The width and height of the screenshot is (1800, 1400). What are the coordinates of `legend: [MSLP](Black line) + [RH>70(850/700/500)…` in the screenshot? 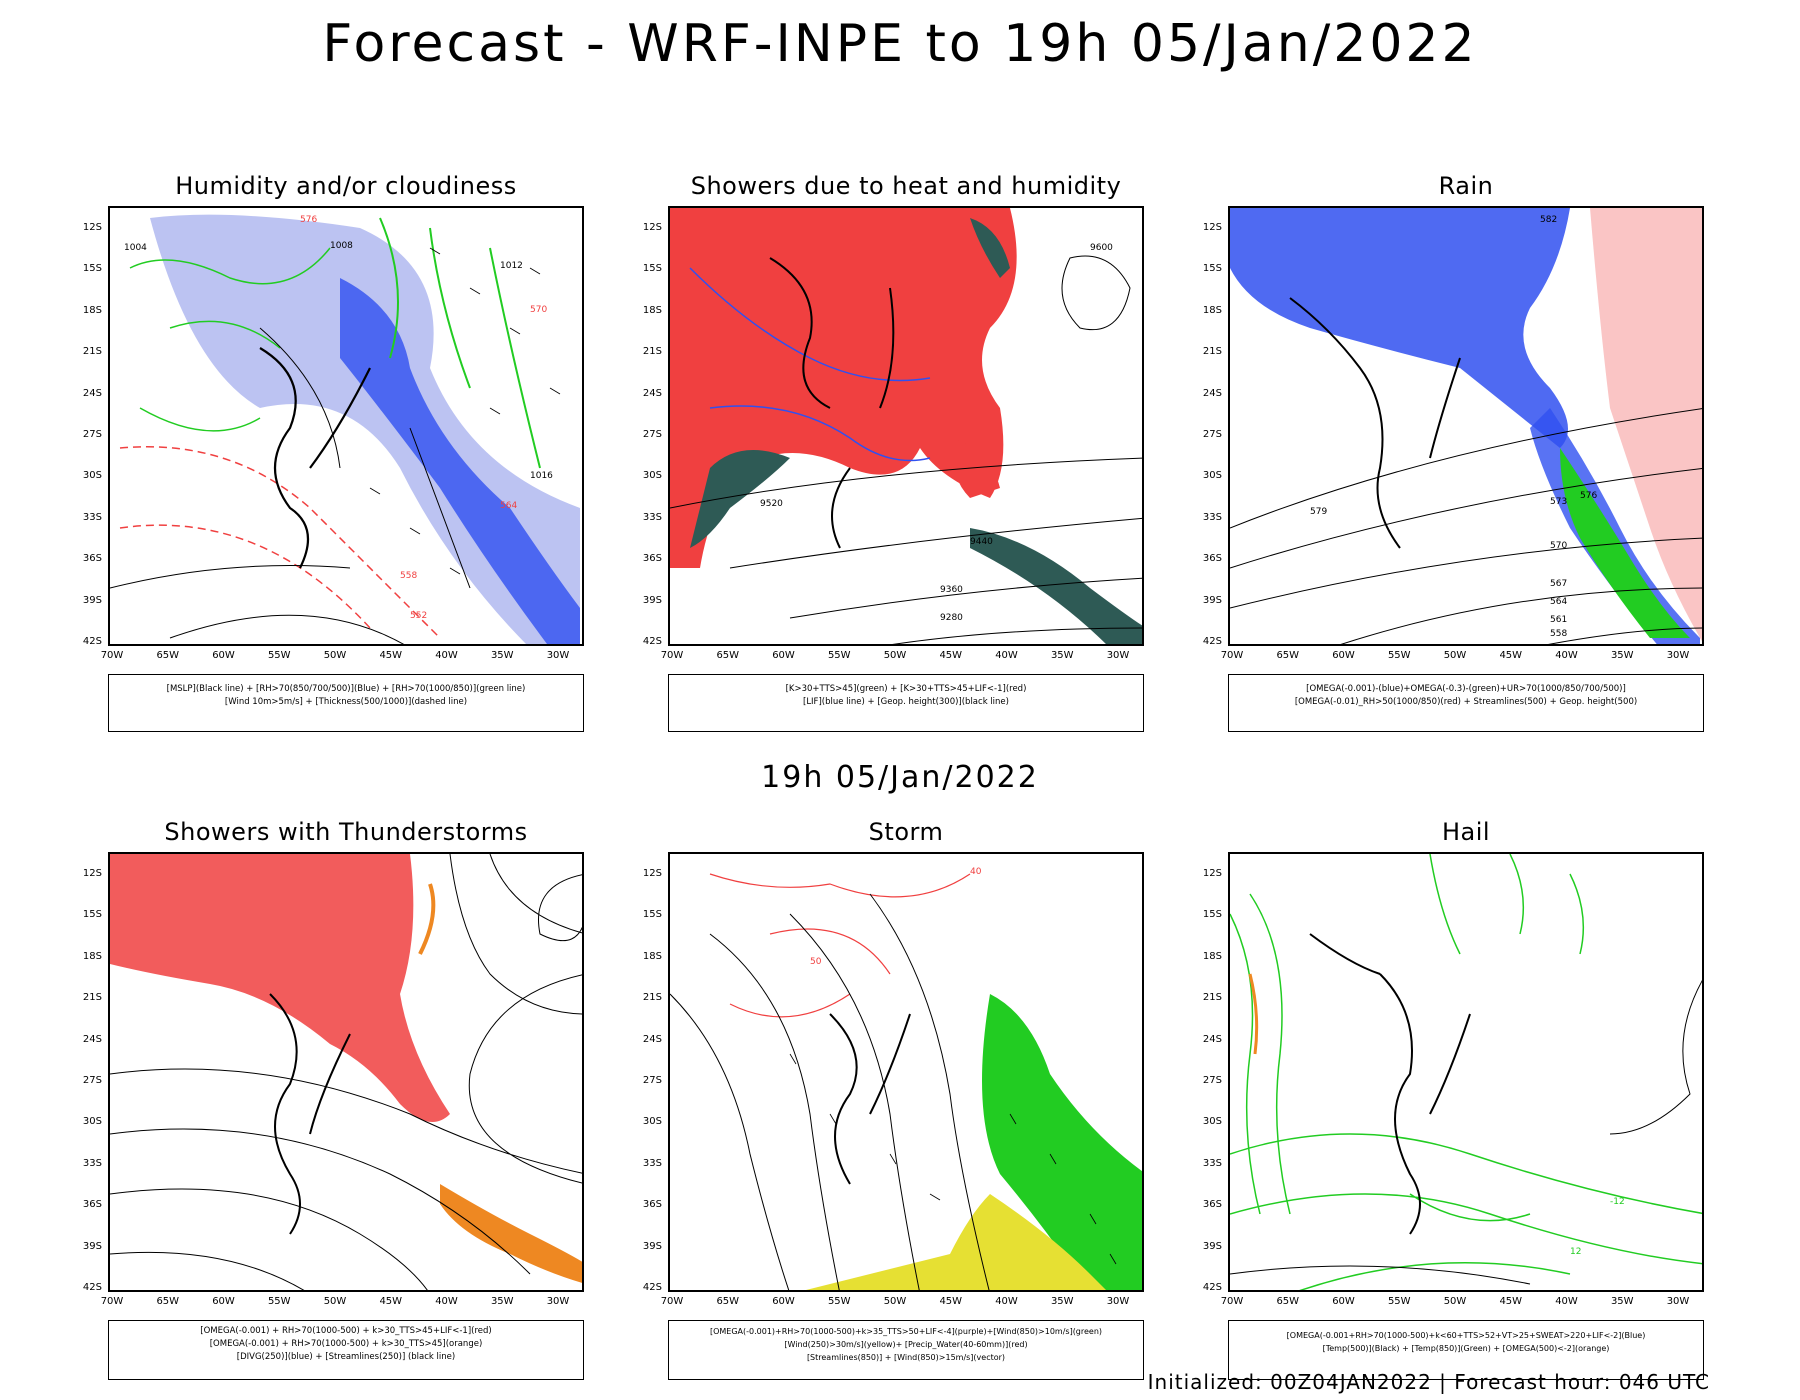 It's located at (346, 703).